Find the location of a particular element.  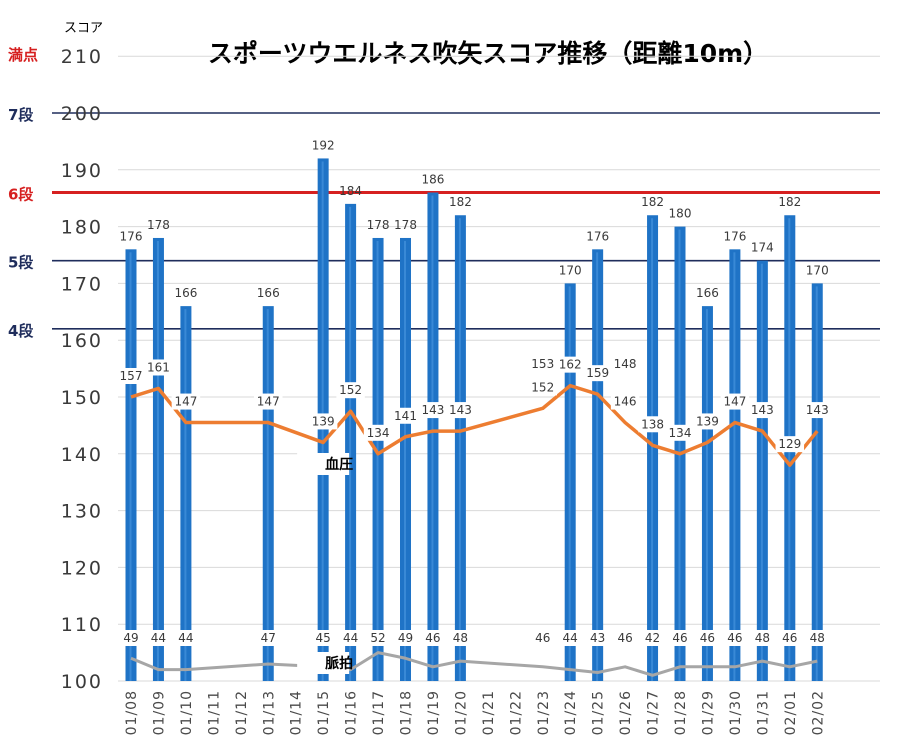

y-tick-label: 160 is located at coordinates (82, 341).